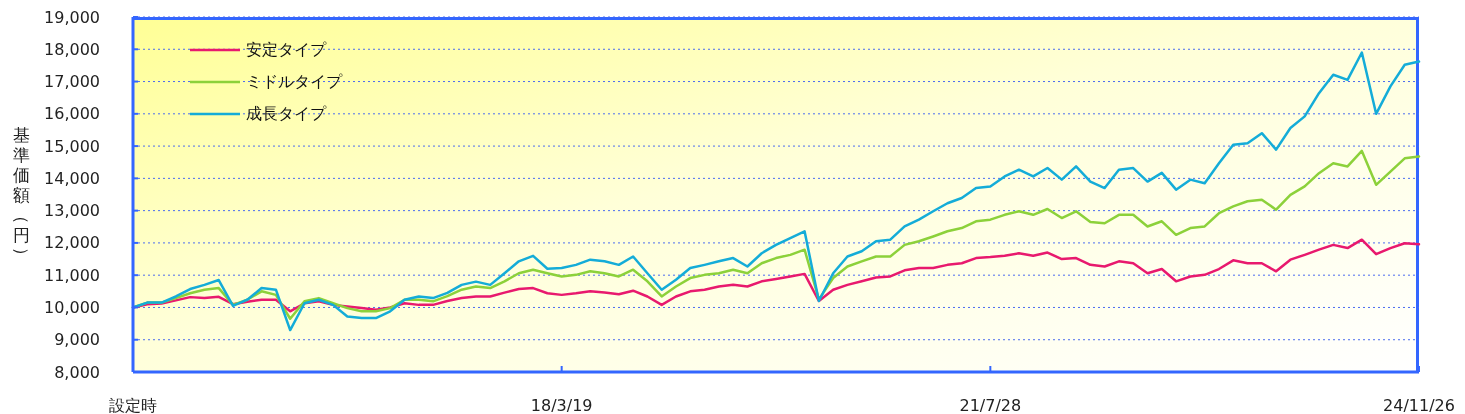 This screenshot has width=1465, height=414. Describe the element at coordinates (72, 243) in the screenshot. I see `y-tick-label: 12,000` at that location.